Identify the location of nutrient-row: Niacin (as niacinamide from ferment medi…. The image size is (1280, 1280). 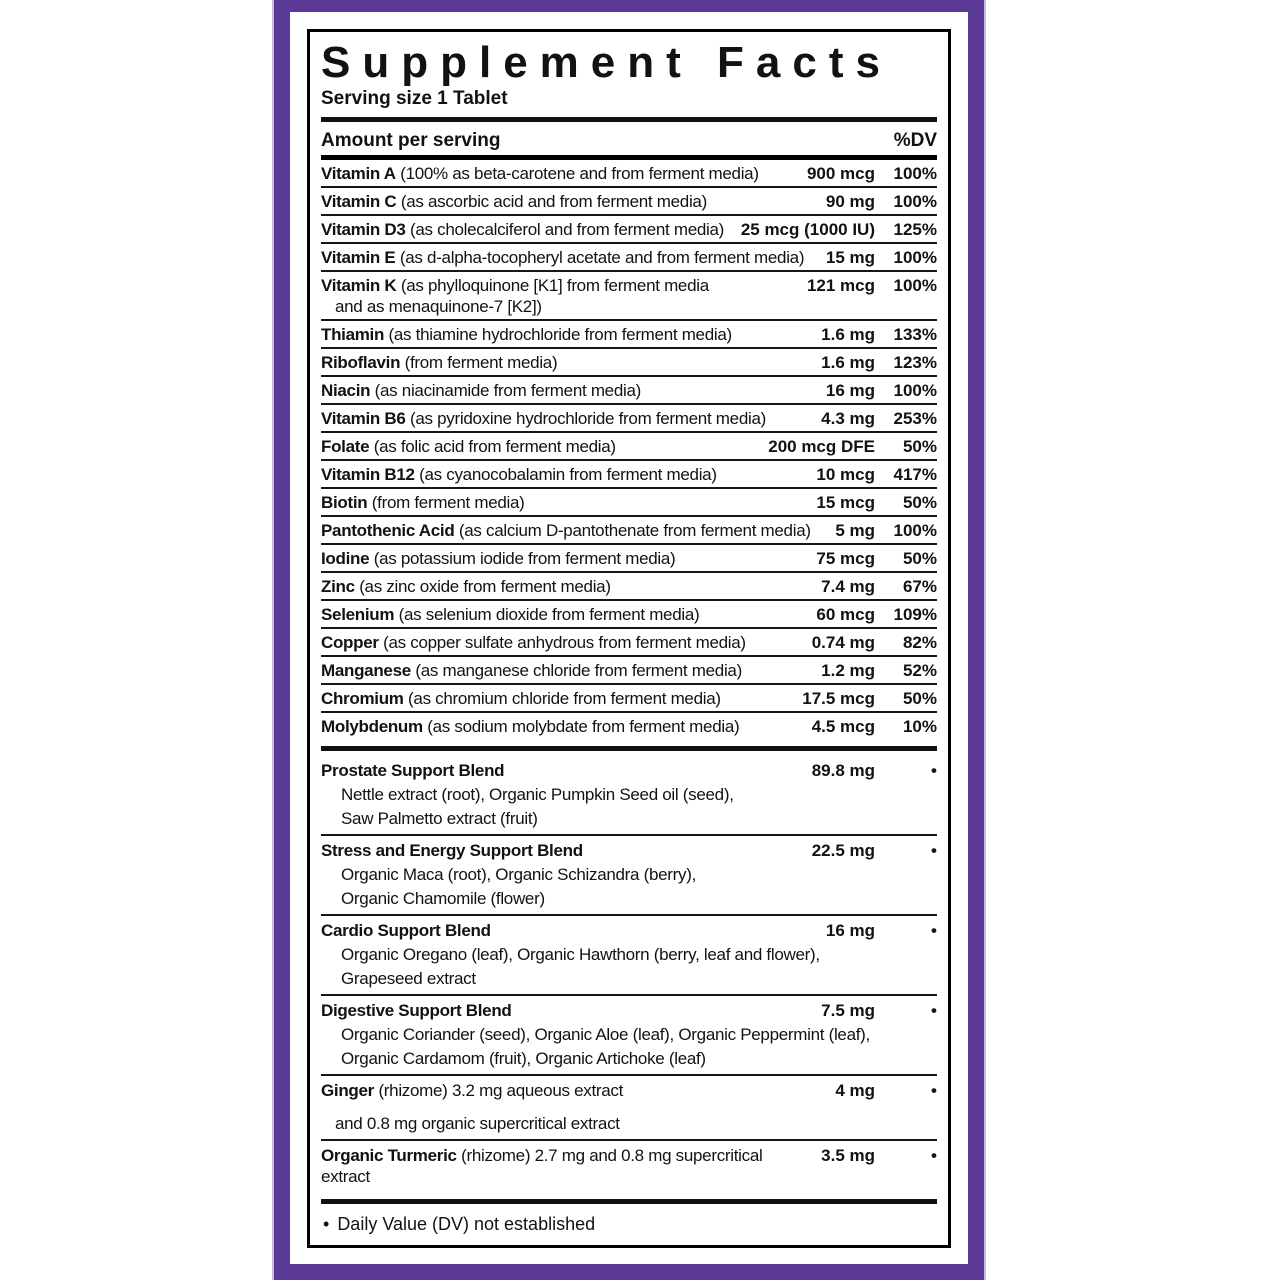
(629, 388).